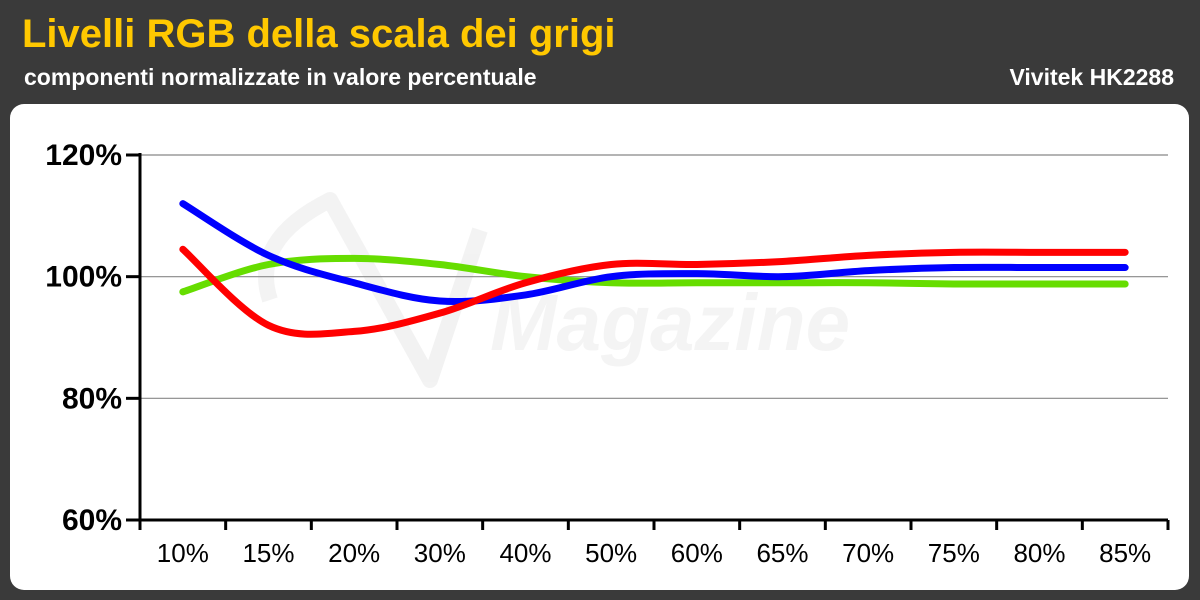 Image resolution: width=1200 pixels, height=600 pixels. Describe the element at coordinates (654, 553) in the screenshot. I see `x-tick-labels: 10% 15% 20% 30% 40% 50% 60% 65% 70% 75% 80% 85%` at that location.